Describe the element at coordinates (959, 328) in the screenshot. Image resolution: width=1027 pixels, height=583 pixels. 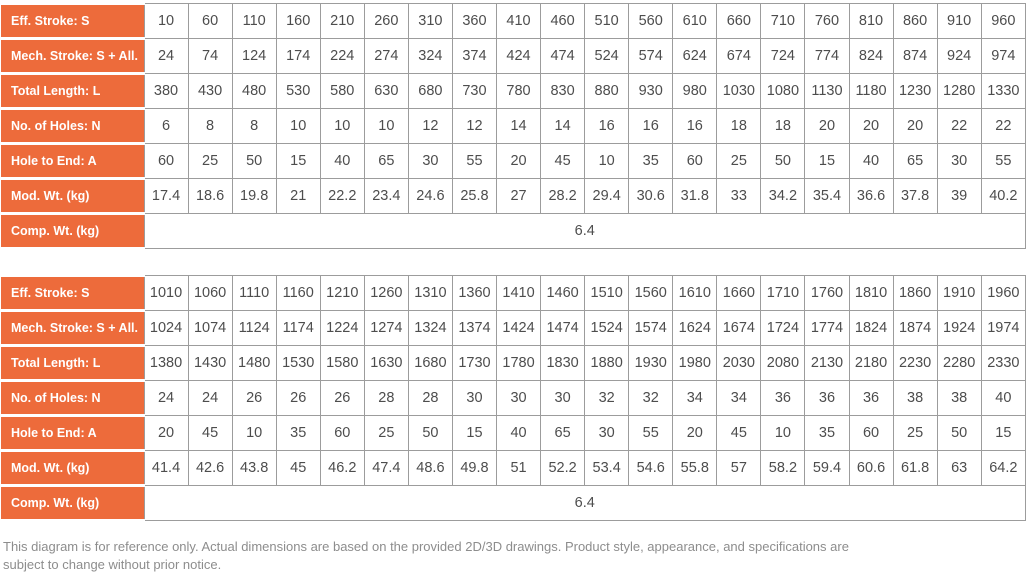
I see `value-cell: 1924` at that location.